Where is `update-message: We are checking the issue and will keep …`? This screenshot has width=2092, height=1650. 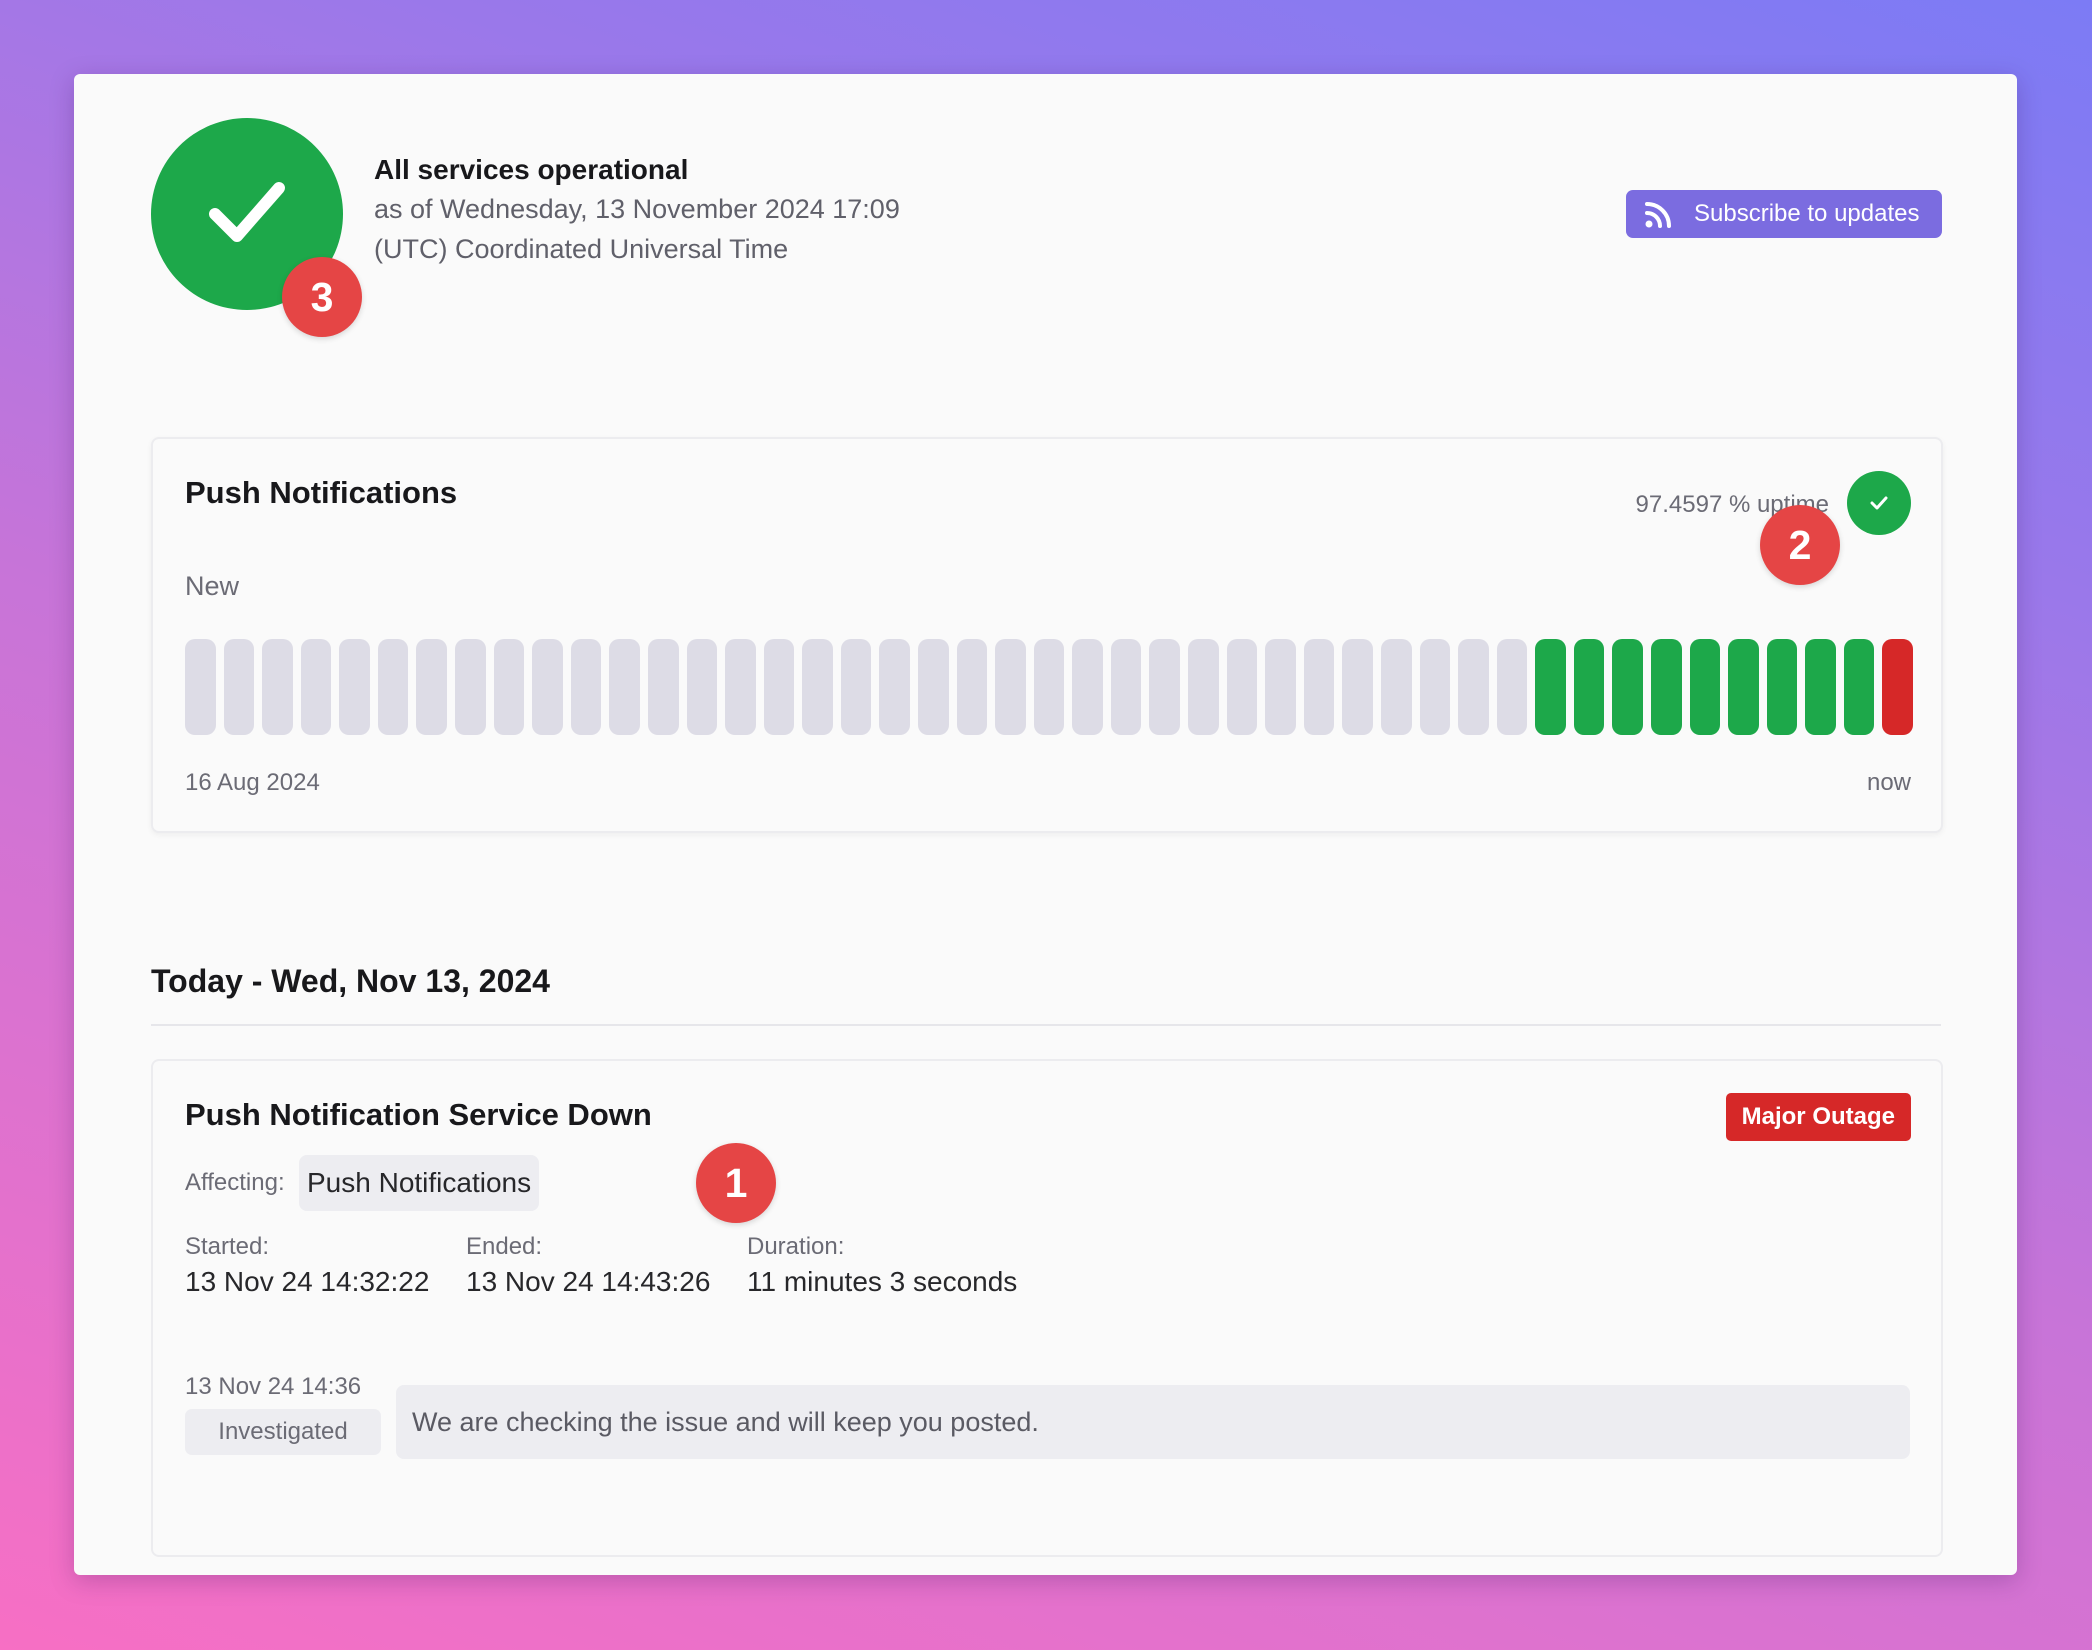 update-message: We are checking the issue and will keep … is located at coordinates (1153, 1422).